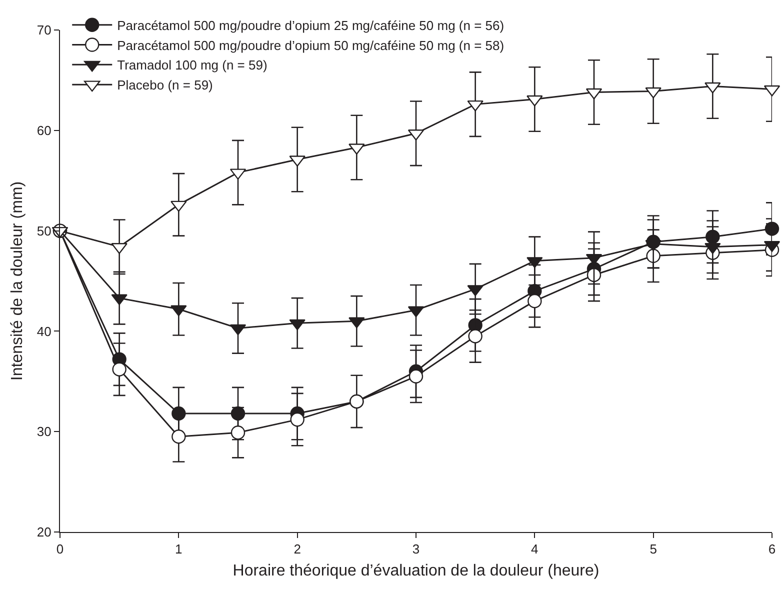 The height and width of the screenshot is (592, 782). I want to click on y-tick-label: 40, so click(44, 331).